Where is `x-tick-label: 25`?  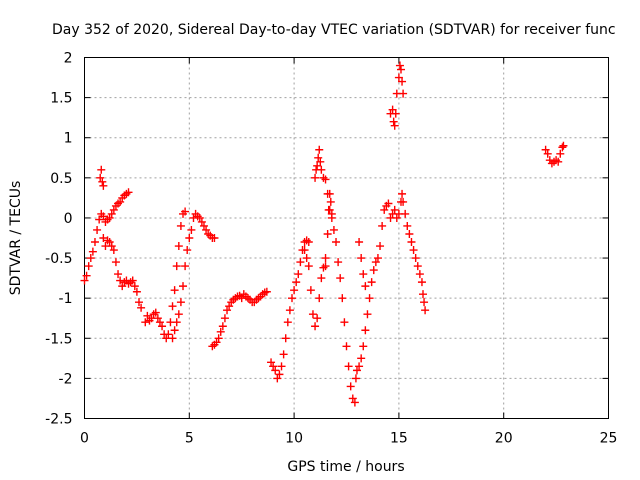 x-tick-label: 25 is located at coordinates (609, 439).